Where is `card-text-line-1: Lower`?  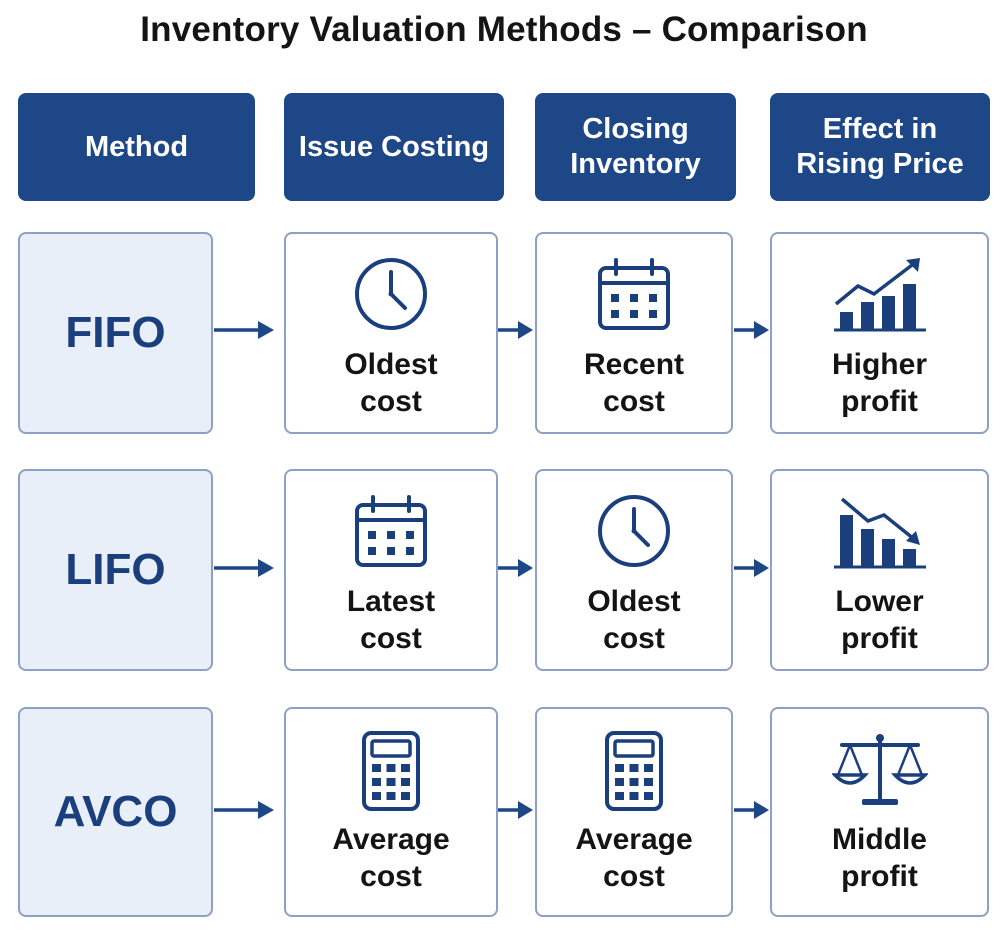
card-text-line-1: Lower is located at coordinates (879, 601).